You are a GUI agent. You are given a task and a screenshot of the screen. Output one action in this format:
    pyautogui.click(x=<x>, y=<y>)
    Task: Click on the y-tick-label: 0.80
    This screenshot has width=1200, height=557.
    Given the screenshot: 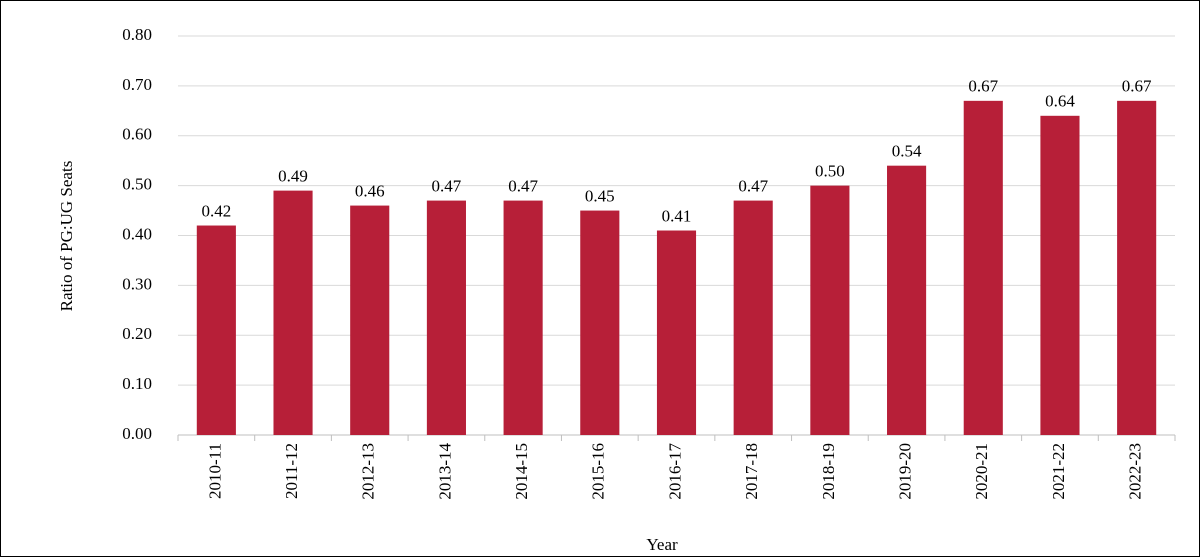 What is the action you would take?
    pyautogui.click(x=137, y=34)
    